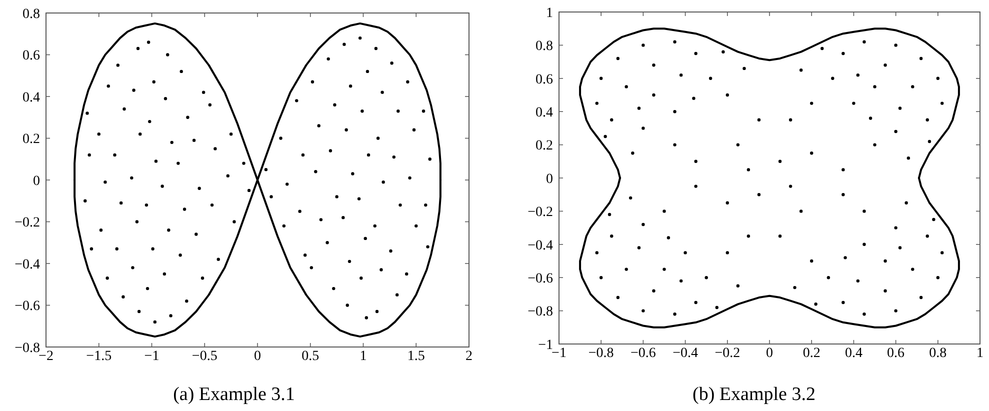 Image resolution: width=989 pixels, height=411 pixels. I want to click on x-tick-label: 2, so click(469, 356).